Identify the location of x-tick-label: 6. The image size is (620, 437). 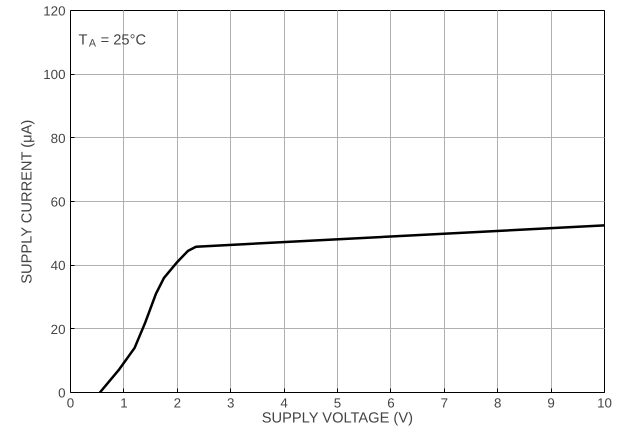
(391, 403).